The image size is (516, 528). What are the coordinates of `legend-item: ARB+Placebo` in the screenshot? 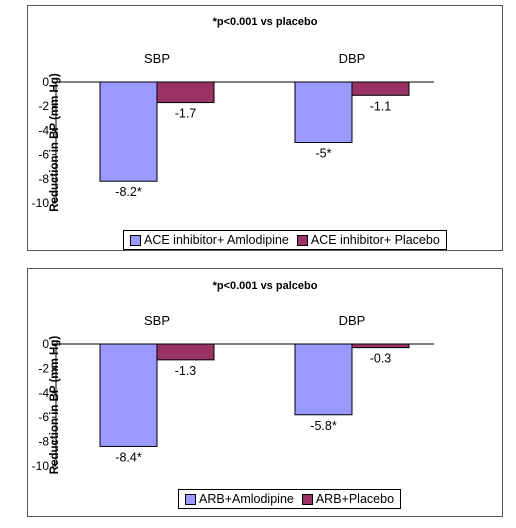 It's located at (348, 499).